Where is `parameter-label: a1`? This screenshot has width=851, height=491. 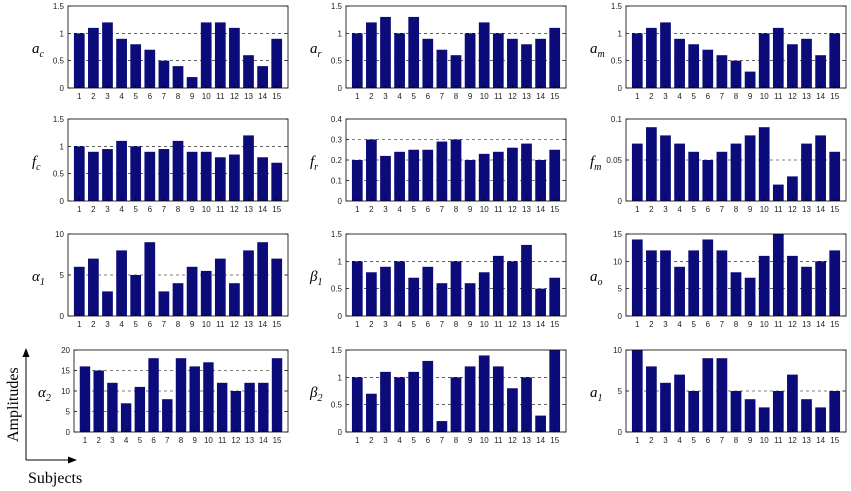
parameter-label: a1 is located at coordinates (596, 394).